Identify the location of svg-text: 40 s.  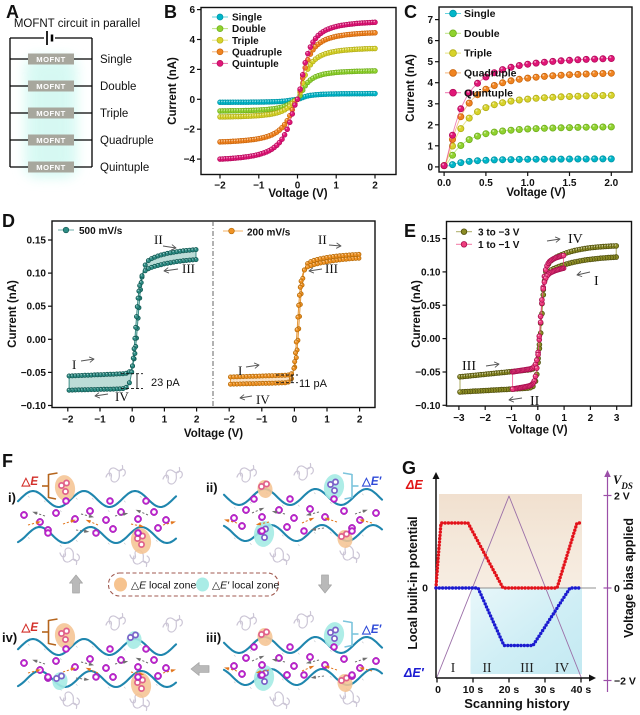
(581, 690).